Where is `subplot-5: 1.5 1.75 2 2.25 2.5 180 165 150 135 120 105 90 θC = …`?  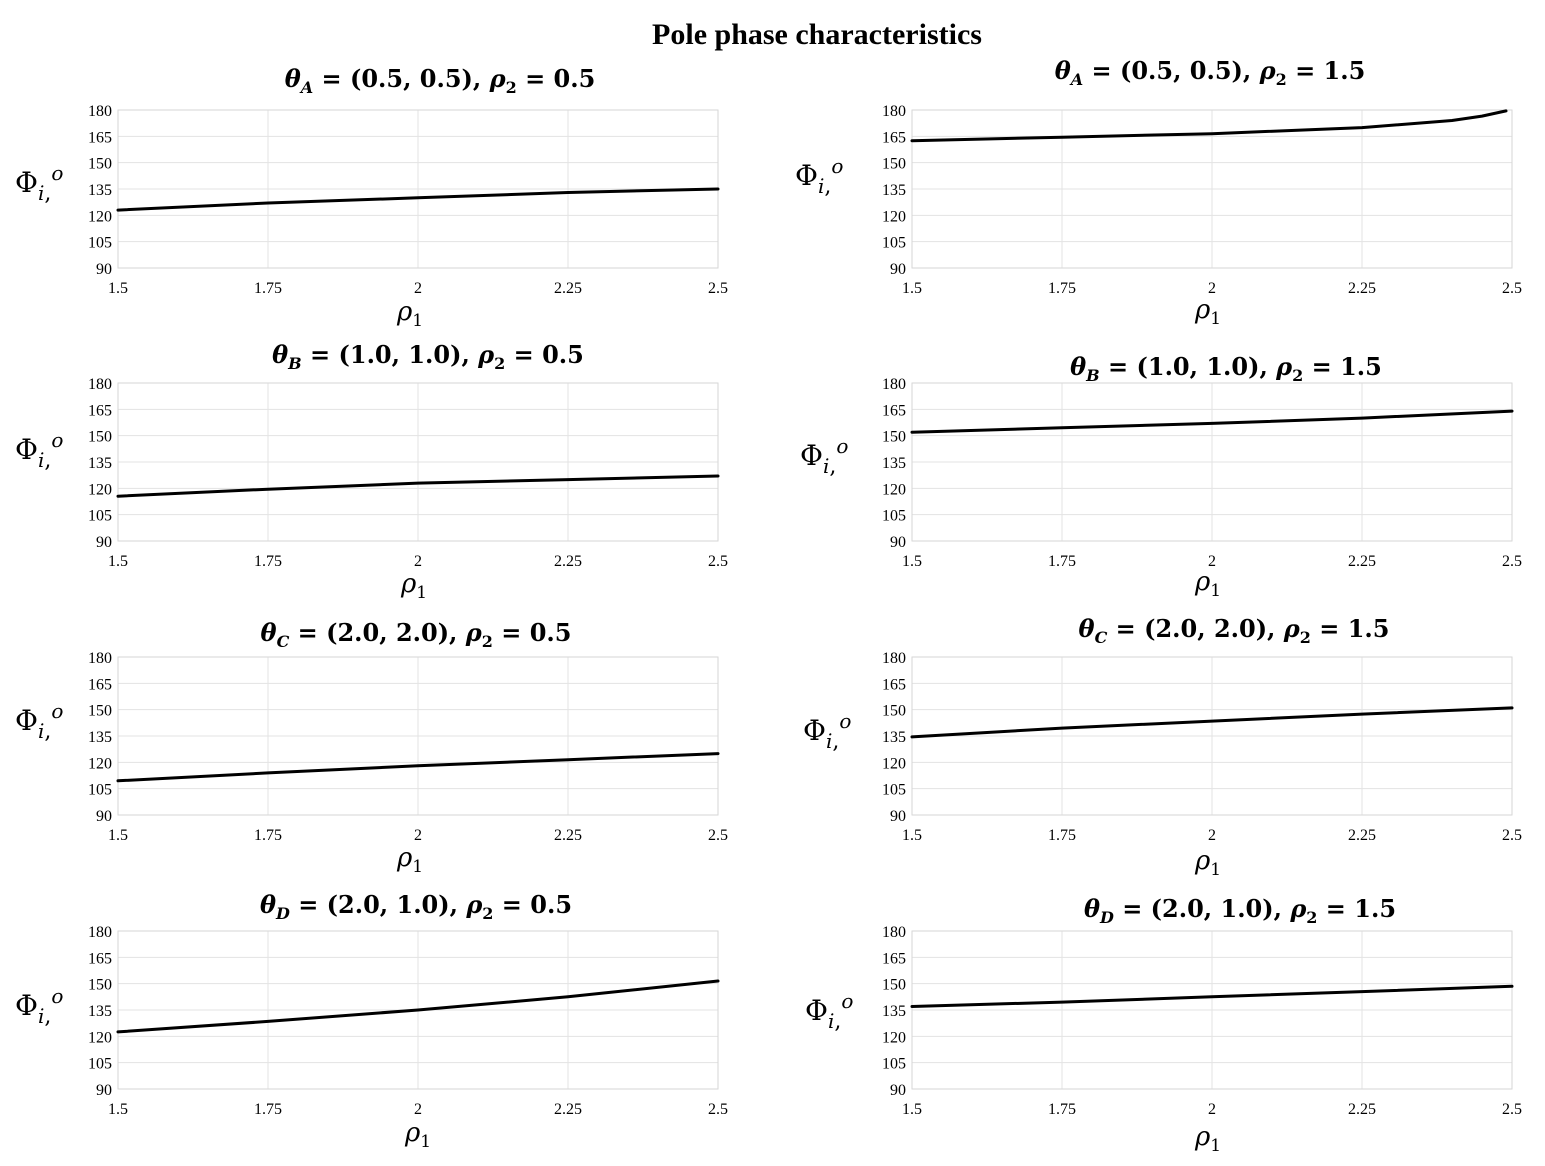
subplot-5: 1.5 1.75 2 2.25 2.5 180 165 150 135 120 105 90 θC = … is located at coordinates (371, 747).